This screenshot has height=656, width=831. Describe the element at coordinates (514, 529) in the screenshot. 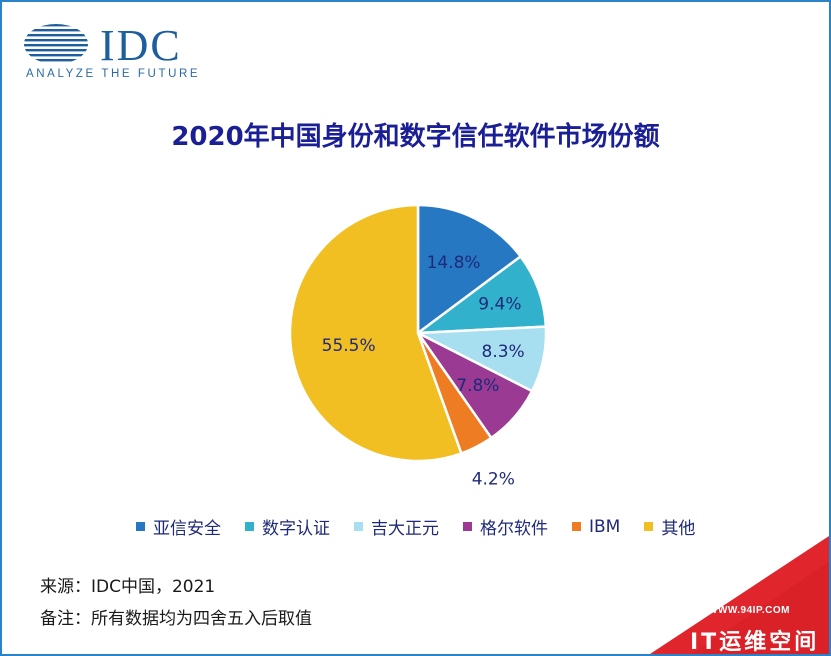

I see `legend-label: 格尔软件` at that location.